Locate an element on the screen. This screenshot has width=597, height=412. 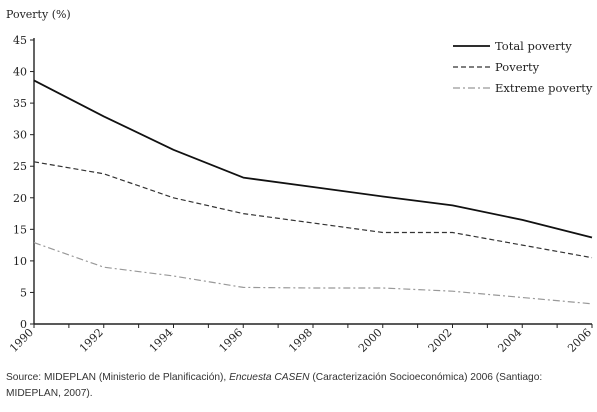
source-title: Encuesta CASEN is located at coordinates (269, 377).